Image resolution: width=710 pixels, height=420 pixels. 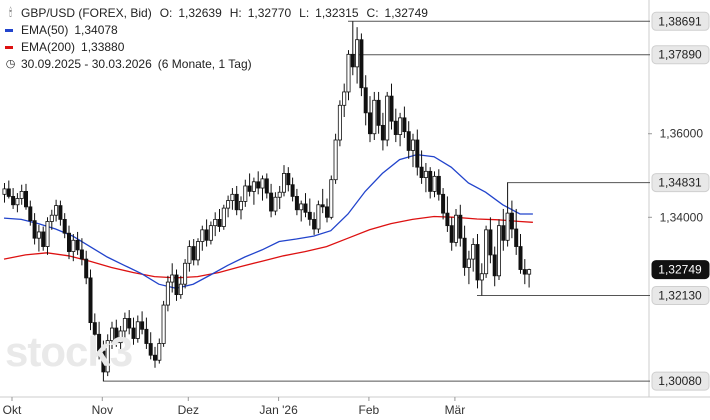 What do you see at coordinates (268, 247) in the screenshot?
I see `ema200-line` at bounding box center [268, 247].